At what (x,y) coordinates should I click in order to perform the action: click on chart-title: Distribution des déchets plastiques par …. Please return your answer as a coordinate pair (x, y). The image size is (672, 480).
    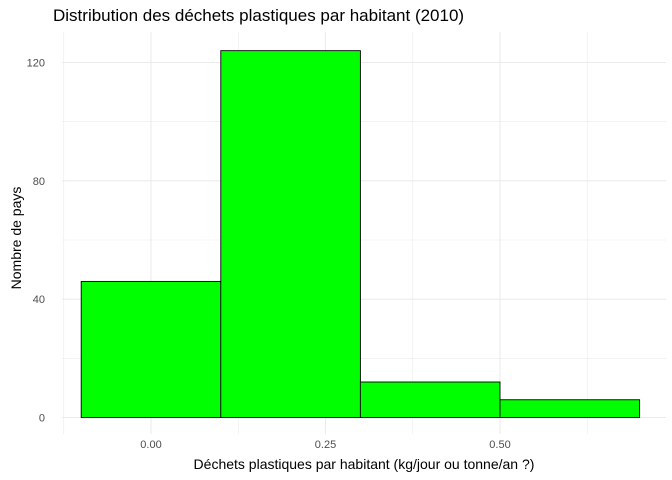
    Looking at the image, I should click on (259, 15).